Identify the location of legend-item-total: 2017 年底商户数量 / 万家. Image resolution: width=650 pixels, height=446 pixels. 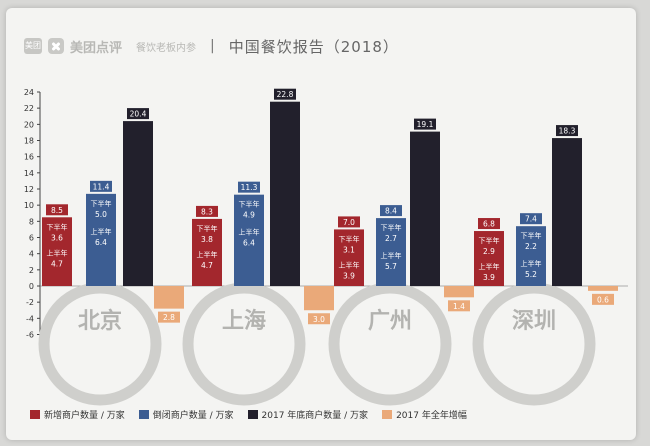
(307, 414).